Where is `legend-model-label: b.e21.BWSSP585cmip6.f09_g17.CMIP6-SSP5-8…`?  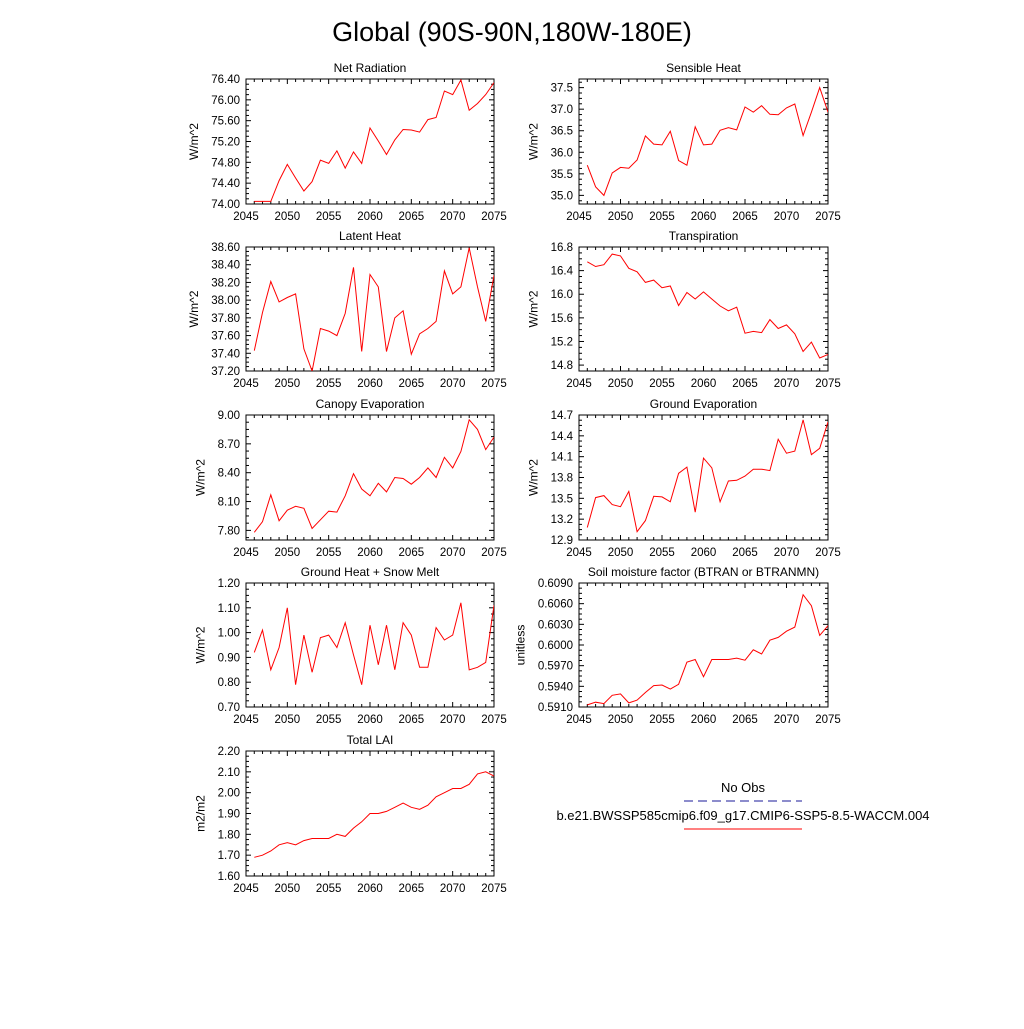 legend-model-label: b.e21.BWSSP585cmip6.f09_g17.CMIP6-SSP5-8… is located at coordinates (742, 815).